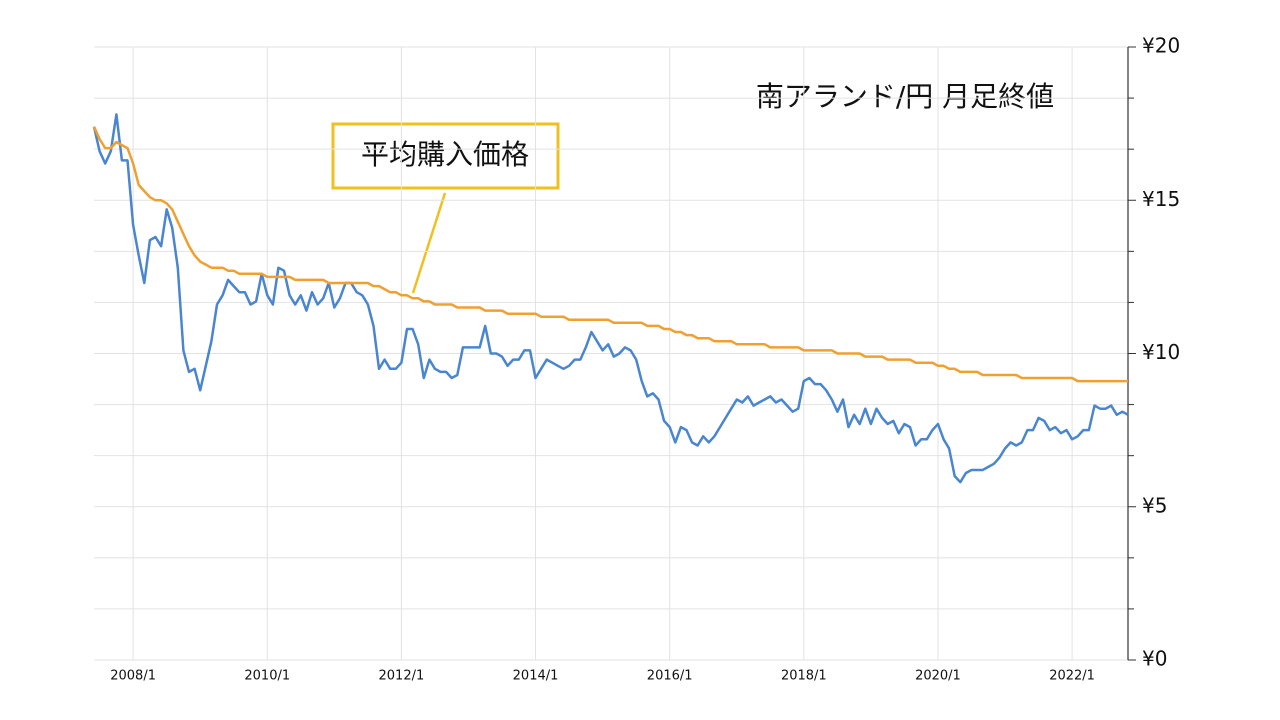 This screenshot has height=720, width=1280. I want to click on x-tick-label: 2014/1, so click(536, 676).